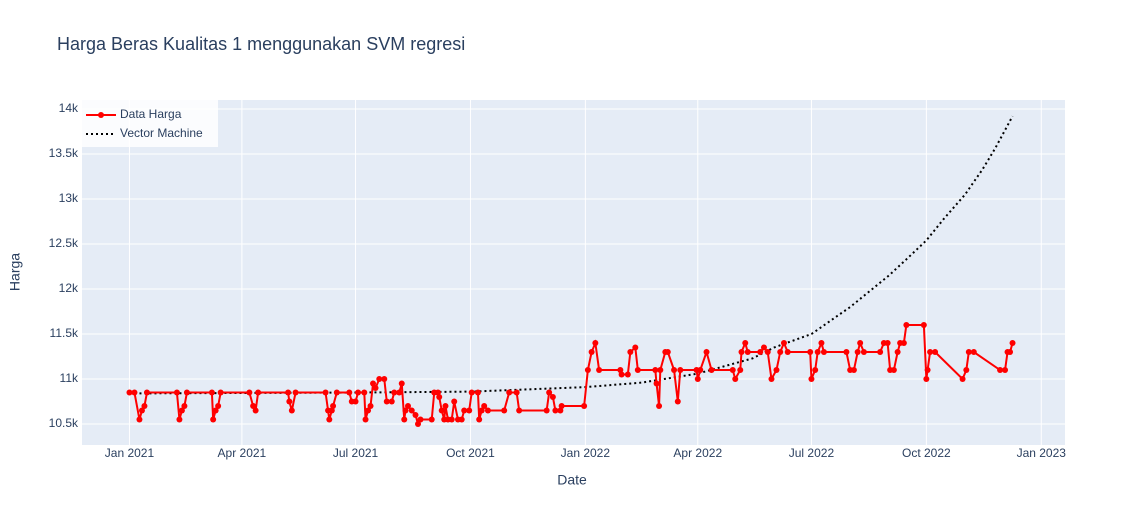 Image resolution: width=1145 pixels, height=530 pixels. I want to click on x-axis-title: Date, so click(572, 480).